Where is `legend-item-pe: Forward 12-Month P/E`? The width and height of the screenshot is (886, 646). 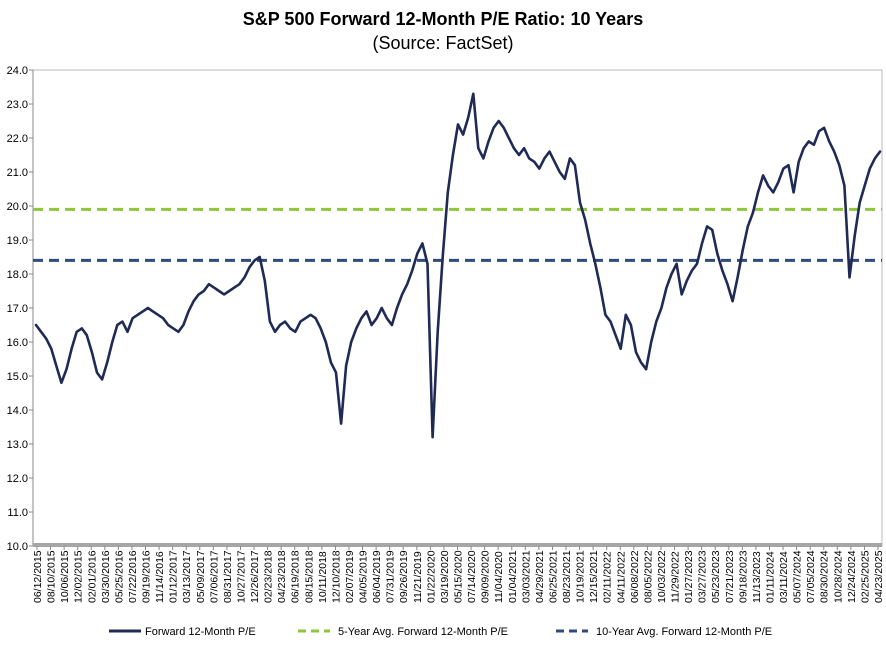 legend-item-pe: Forward 12-Month P/E is located at coordinates (182, 632).